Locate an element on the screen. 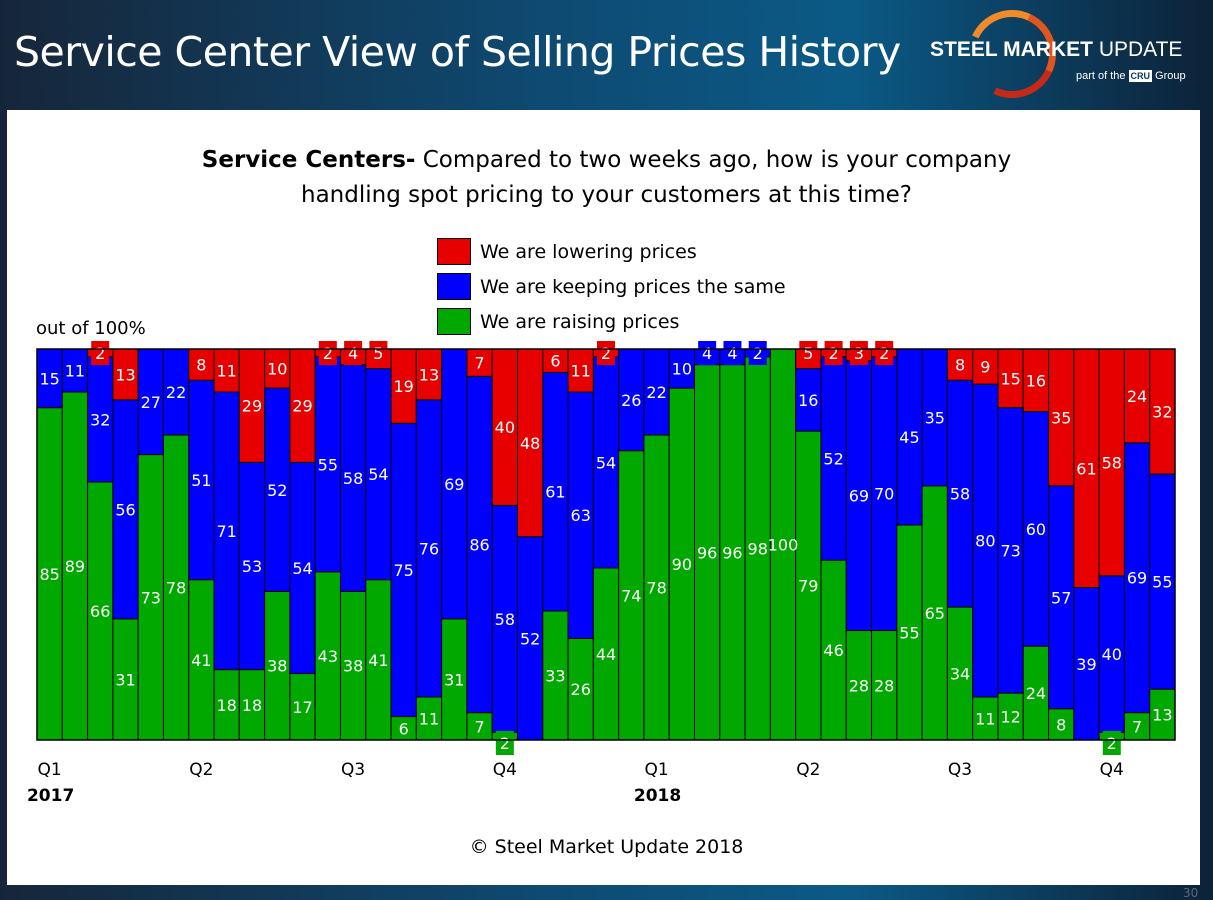 The image size is (1213, 900). data-label-raising: 13 is located at coordinates (1162, 715).